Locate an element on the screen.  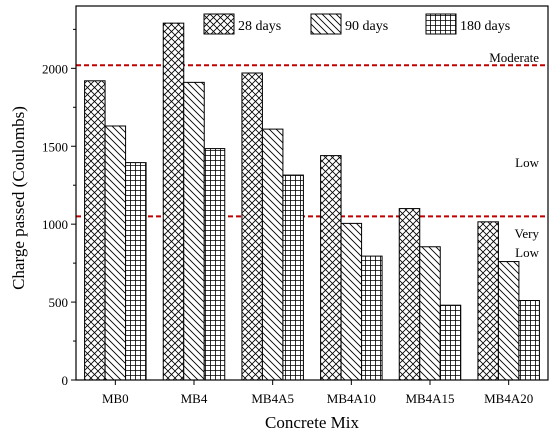
bar-mb4a20-180-days is located at coordinates (529, 340).